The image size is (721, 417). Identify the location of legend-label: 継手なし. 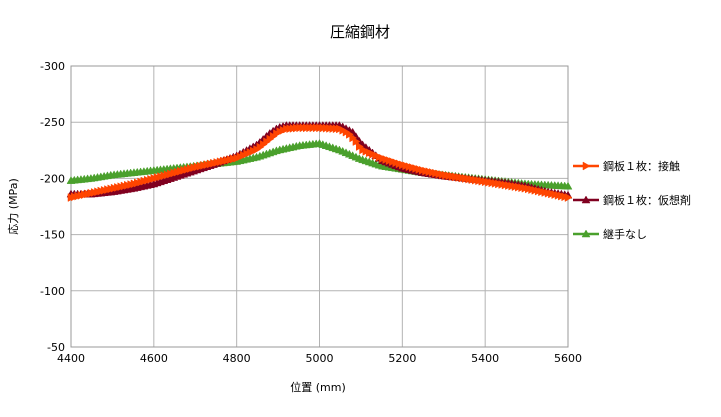
(625, 234).